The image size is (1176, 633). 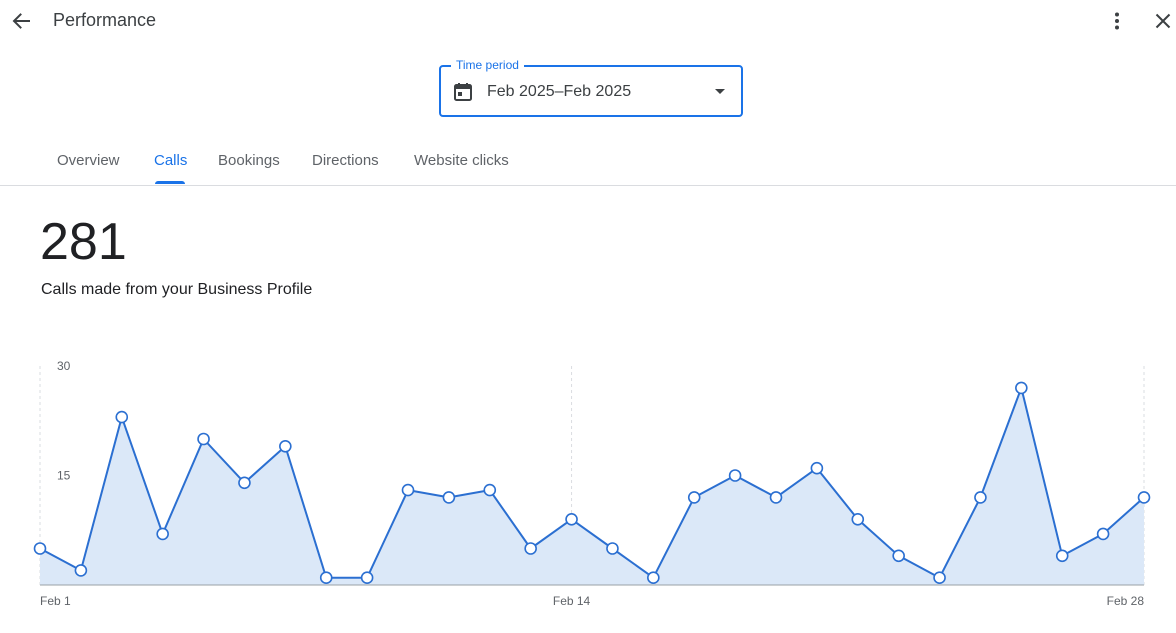 I want to click on time-period-select: Time period Feb 2025–Feb 2025, so click(x=591, y=87).